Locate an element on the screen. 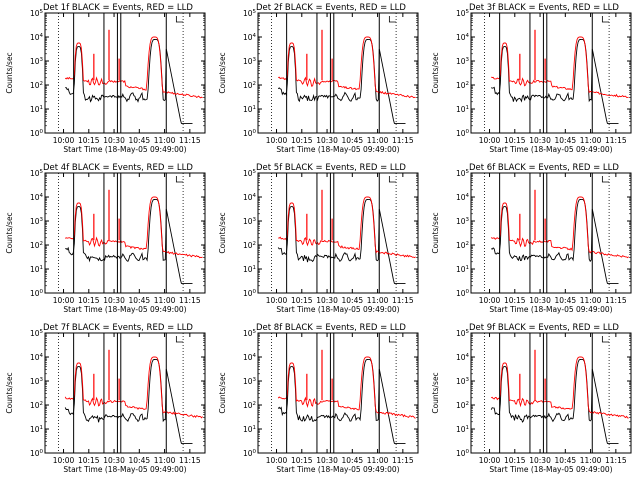 Image resolution: width=640 pixels, height=480 pixels. panel-title: Det 7f BLACK = Events, RED = LLD is located at coordinates (118, 328).